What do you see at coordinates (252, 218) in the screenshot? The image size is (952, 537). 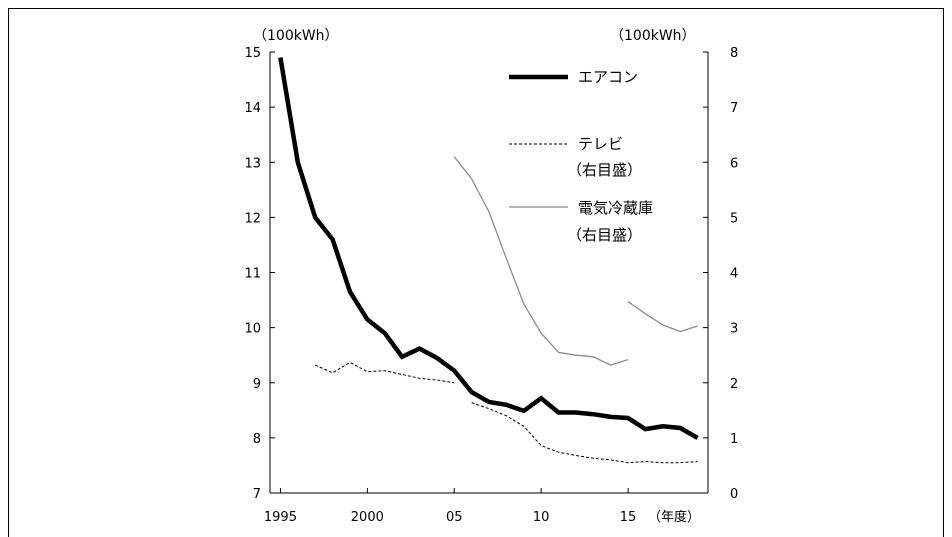 I see `left-tick-label: 12` at bounding box center [252, 218].